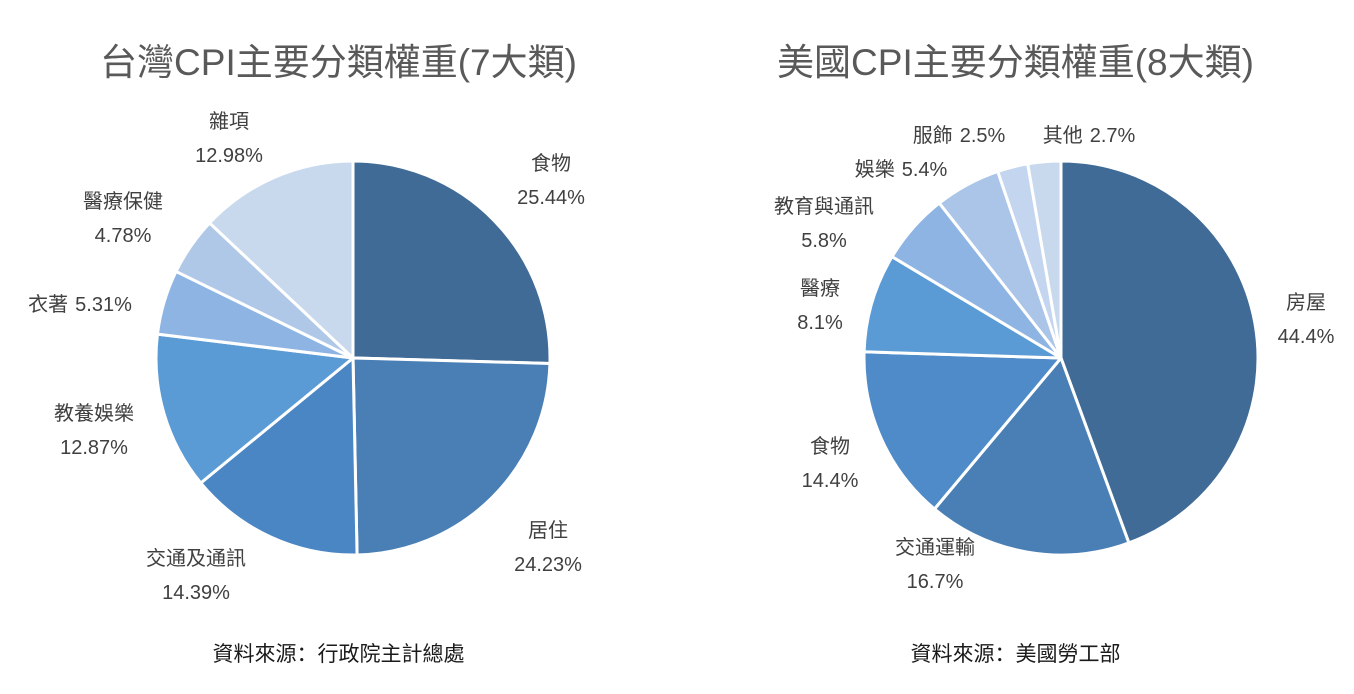 Image resolution: width=1354 pixels, height=694 pixels. I want to click on slice-label: 教養娛樂 12.87%, so click(94, 431).